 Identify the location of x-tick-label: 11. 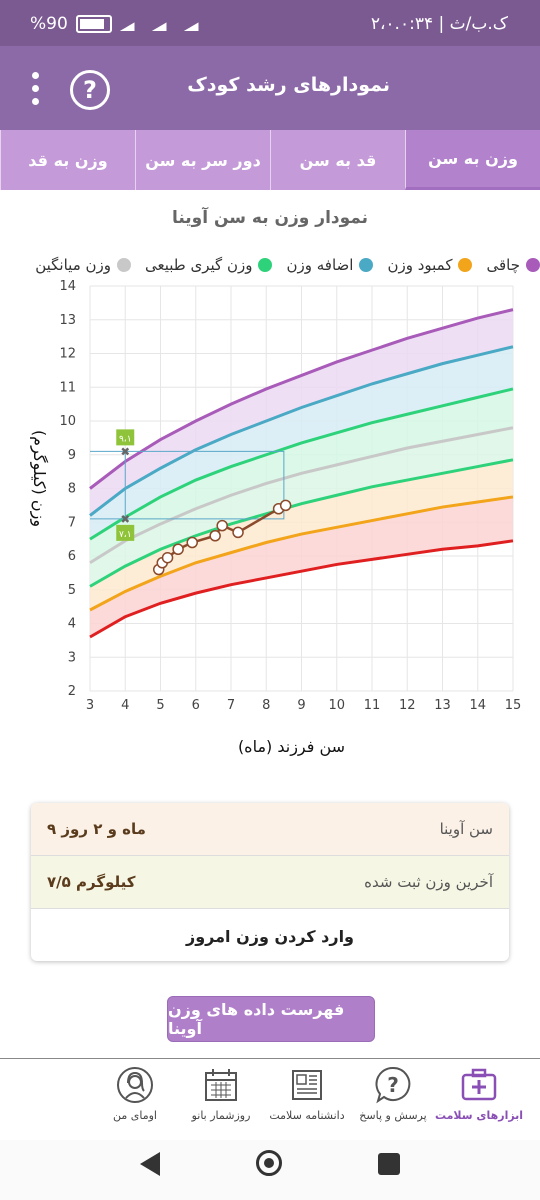
(372, 705).